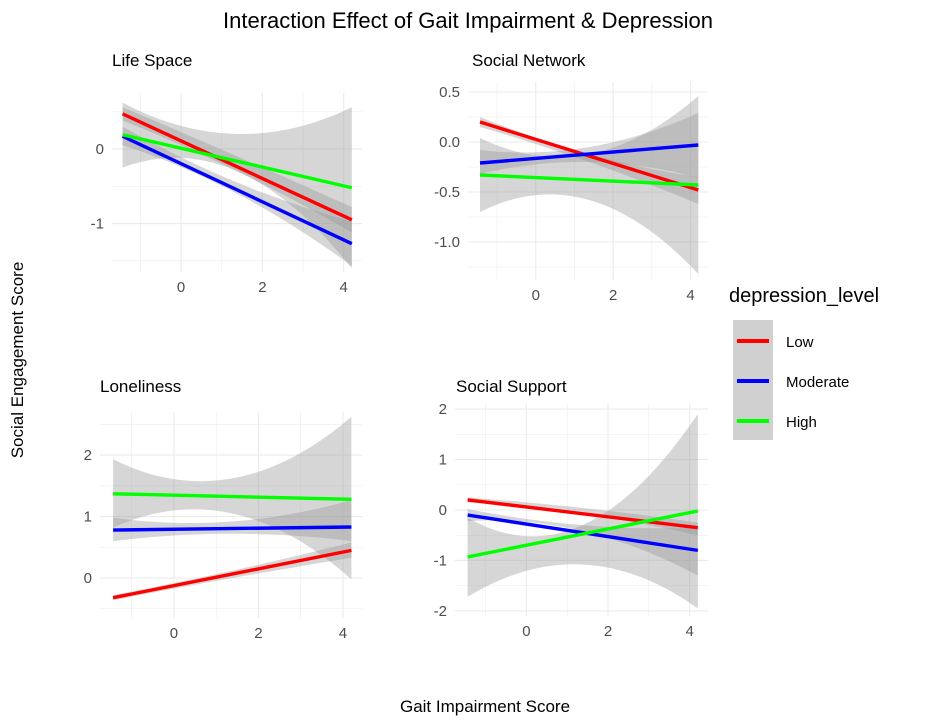 This screenshot has height=722, width=936. I want to click on legend-entries: Low Moderate High, so click(793, 382).